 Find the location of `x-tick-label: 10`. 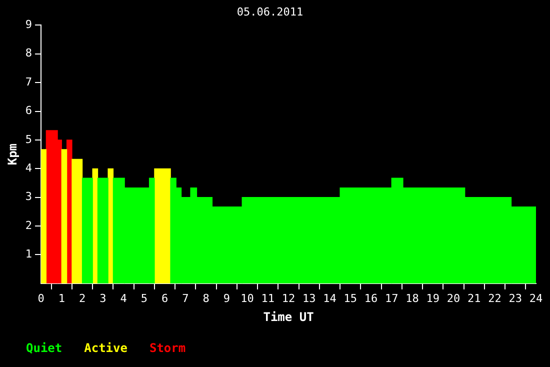

x-tick-label: 10 is located at coordinates (247, 298).